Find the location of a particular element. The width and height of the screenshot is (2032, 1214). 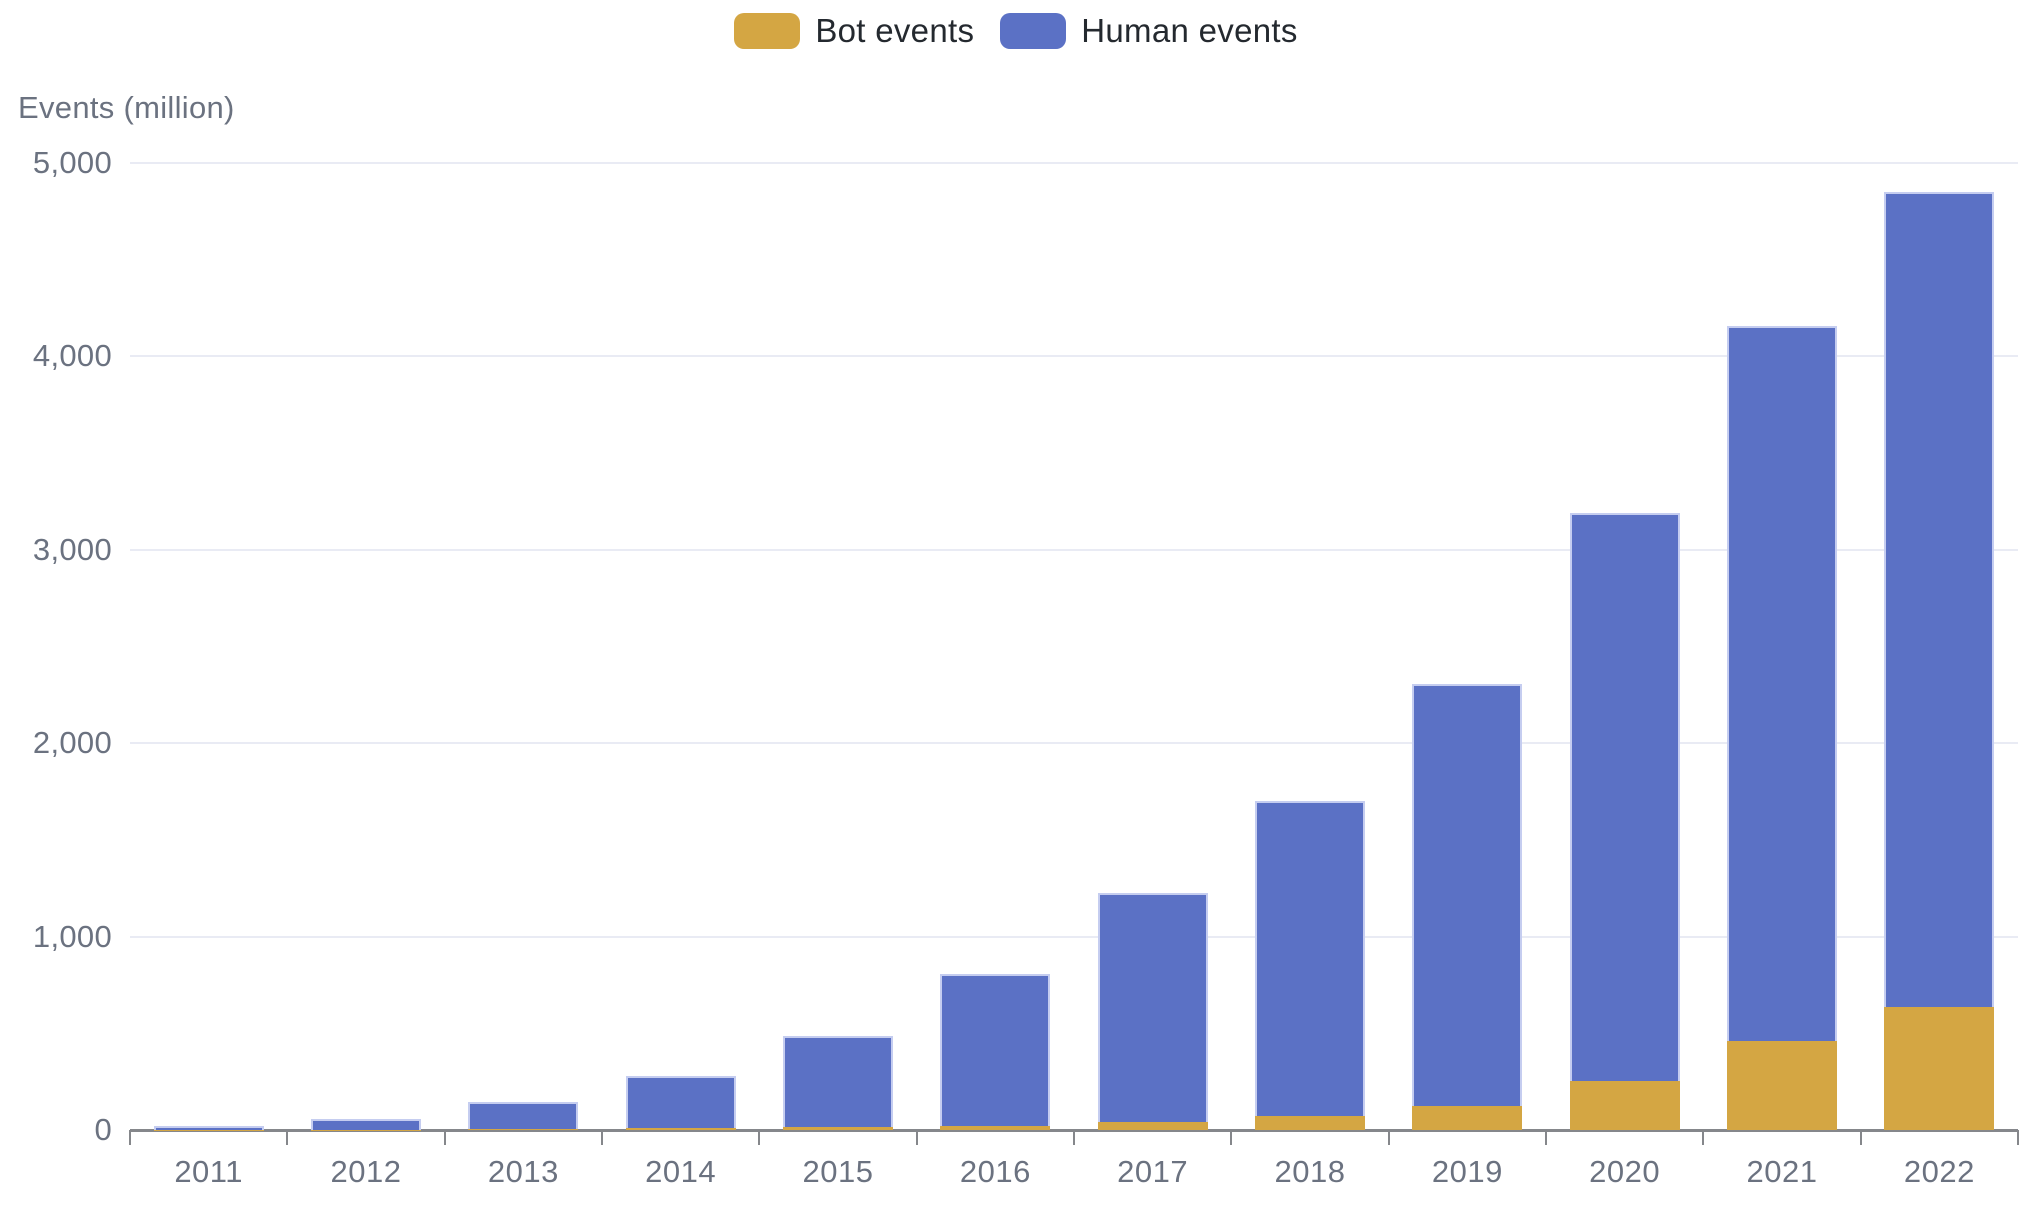

y-axis-tick-label: 1,000 is located at coordinates (72, 936).